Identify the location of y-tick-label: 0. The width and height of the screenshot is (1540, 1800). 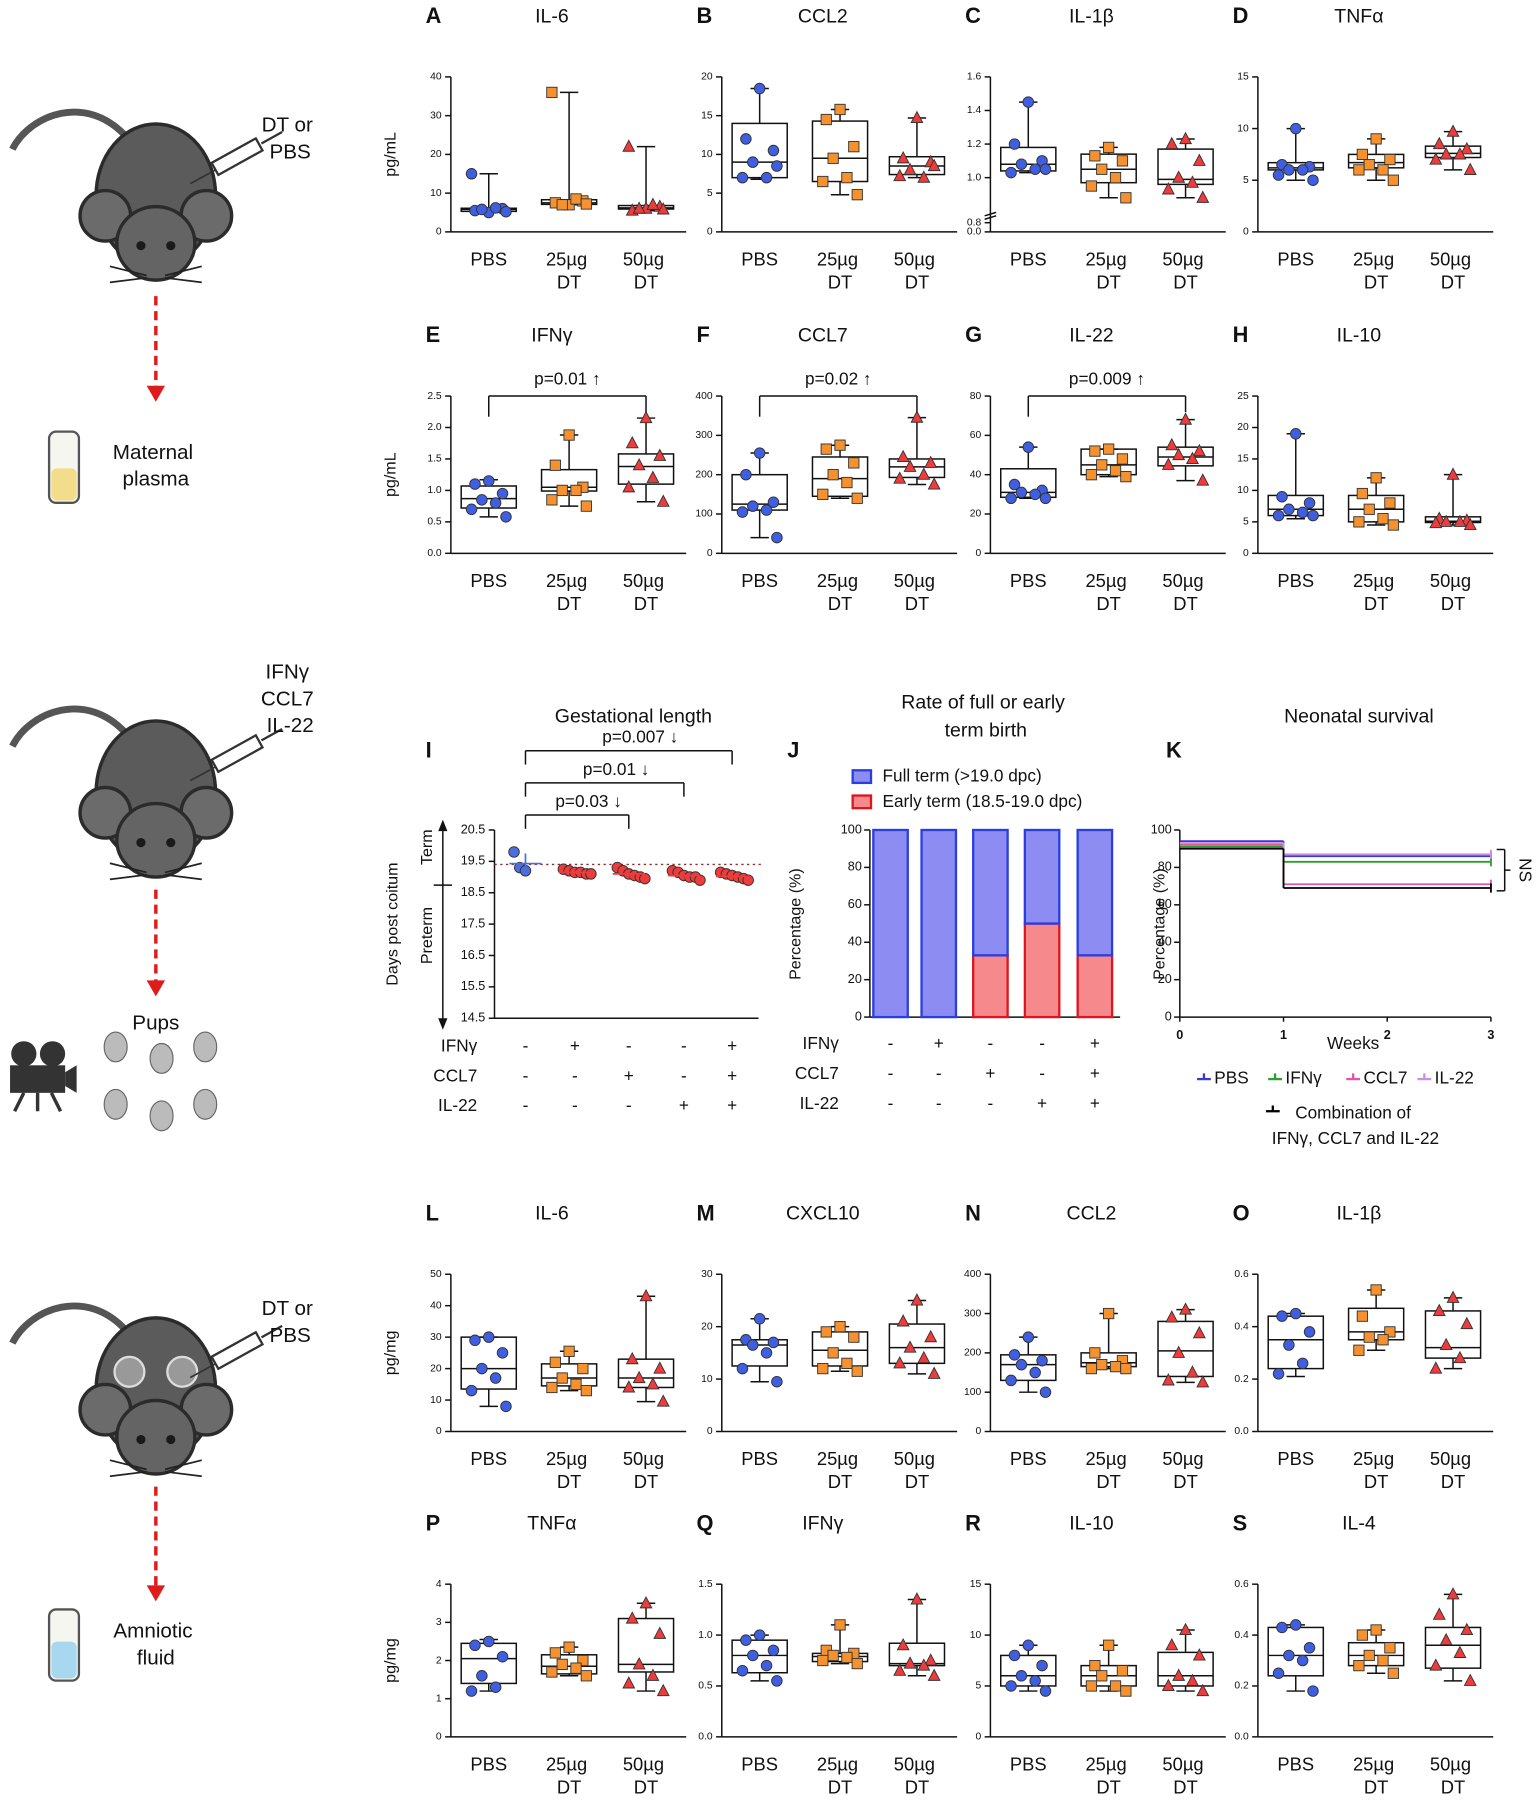
(978, 553).